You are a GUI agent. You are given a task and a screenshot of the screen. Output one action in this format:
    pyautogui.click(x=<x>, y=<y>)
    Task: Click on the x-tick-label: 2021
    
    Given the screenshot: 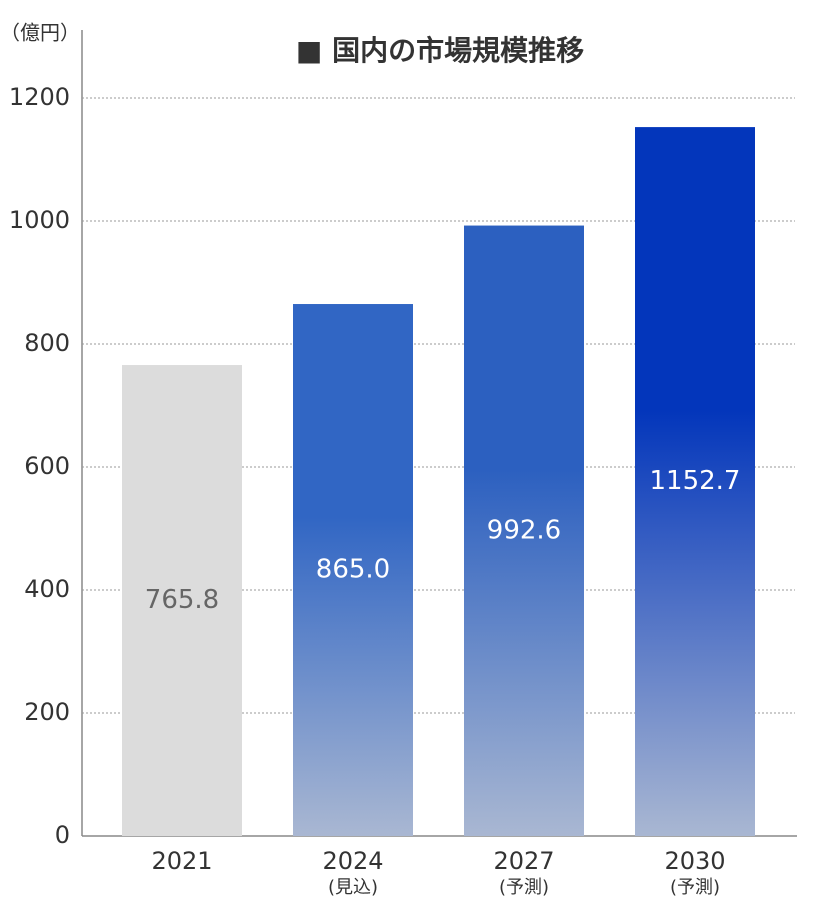 What is the action you would take?
    pyautogui.click(x=181, y=861)
    